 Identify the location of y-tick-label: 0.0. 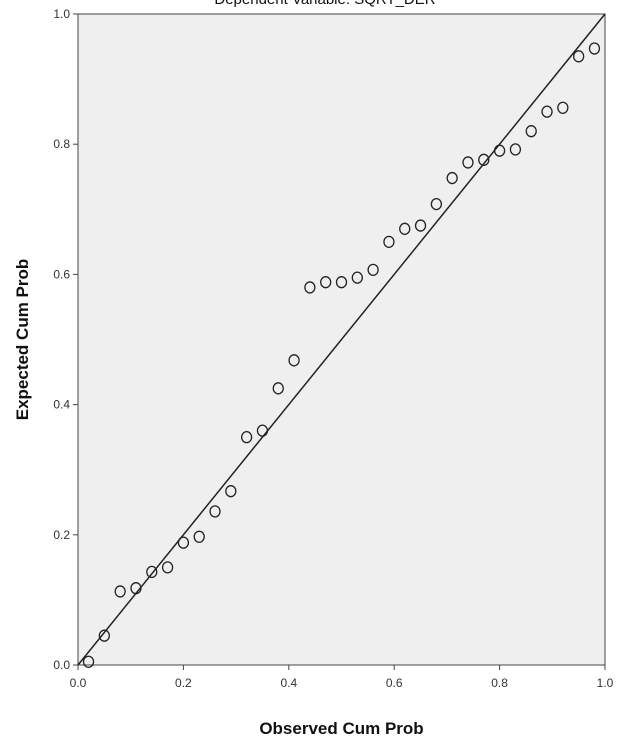
(61, 665).